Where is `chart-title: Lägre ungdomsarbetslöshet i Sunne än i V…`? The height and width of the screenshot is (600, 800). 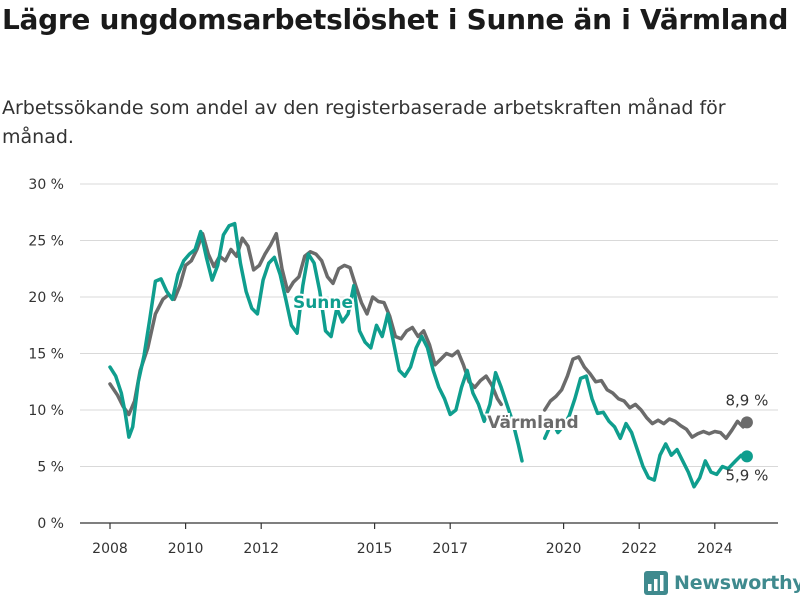 chart-title: Lägre ungdomsarbetslöshet i Sunne än i V… is located at coordinates (395, 19).